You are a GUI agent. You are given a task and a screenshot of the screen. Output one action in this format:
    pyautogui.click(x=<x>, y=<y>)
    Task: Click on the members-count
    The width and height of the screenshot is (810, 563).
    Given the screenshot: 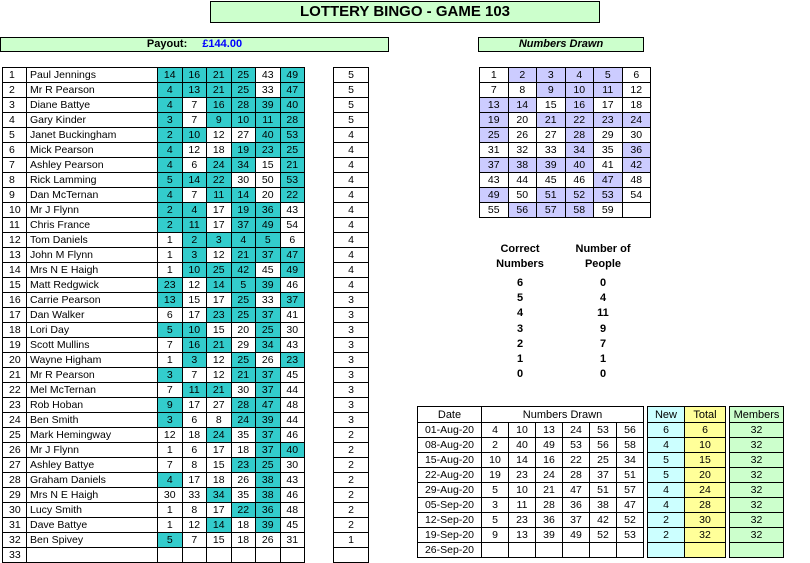 What is the action you would take?
    pyautogui.click(x=756, y=550)
    